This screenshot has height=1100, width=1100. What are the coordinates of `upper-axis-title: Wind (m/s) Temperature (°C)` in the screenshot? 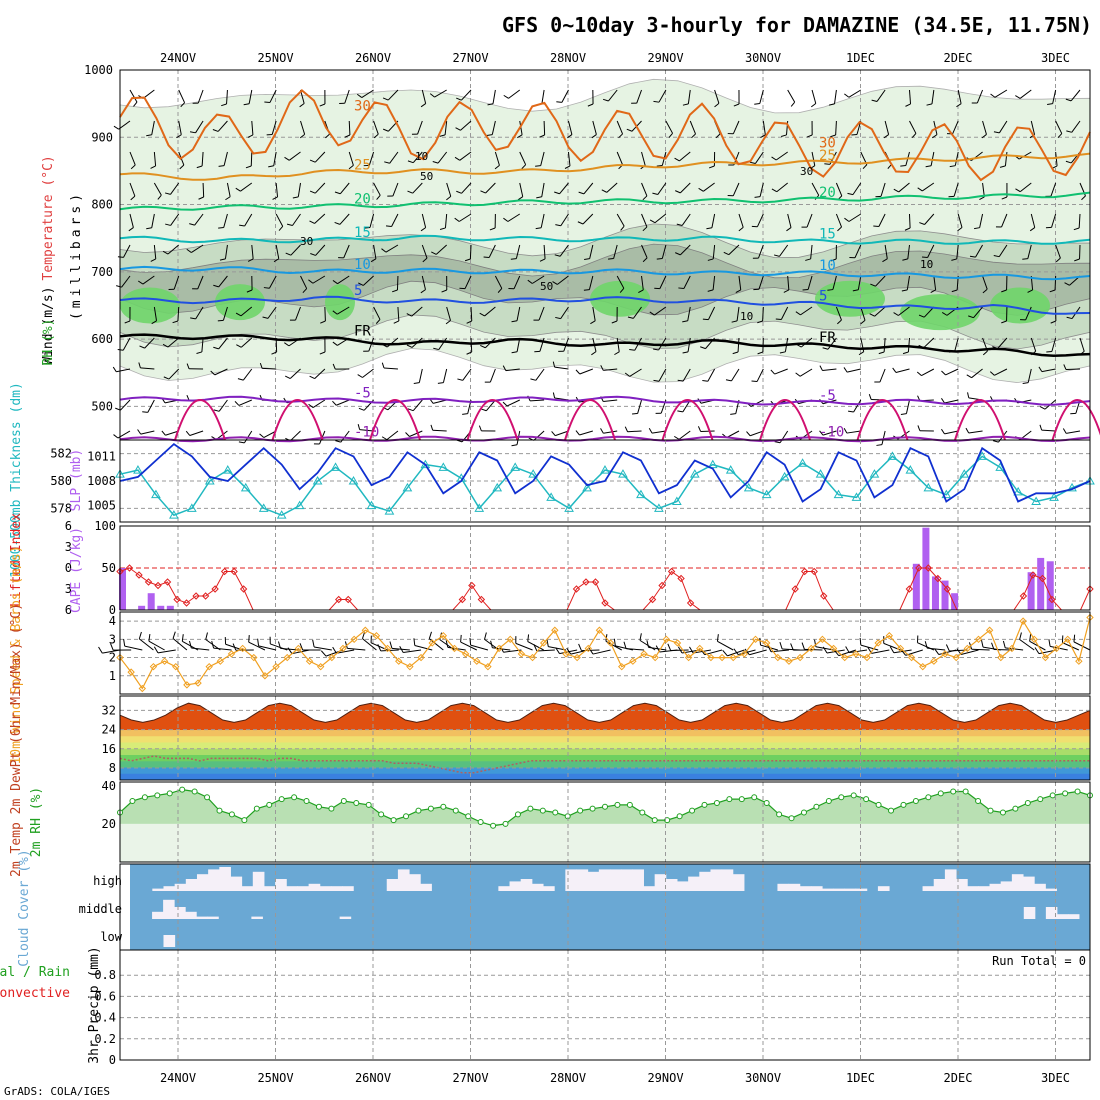 It's located at (48, 260).